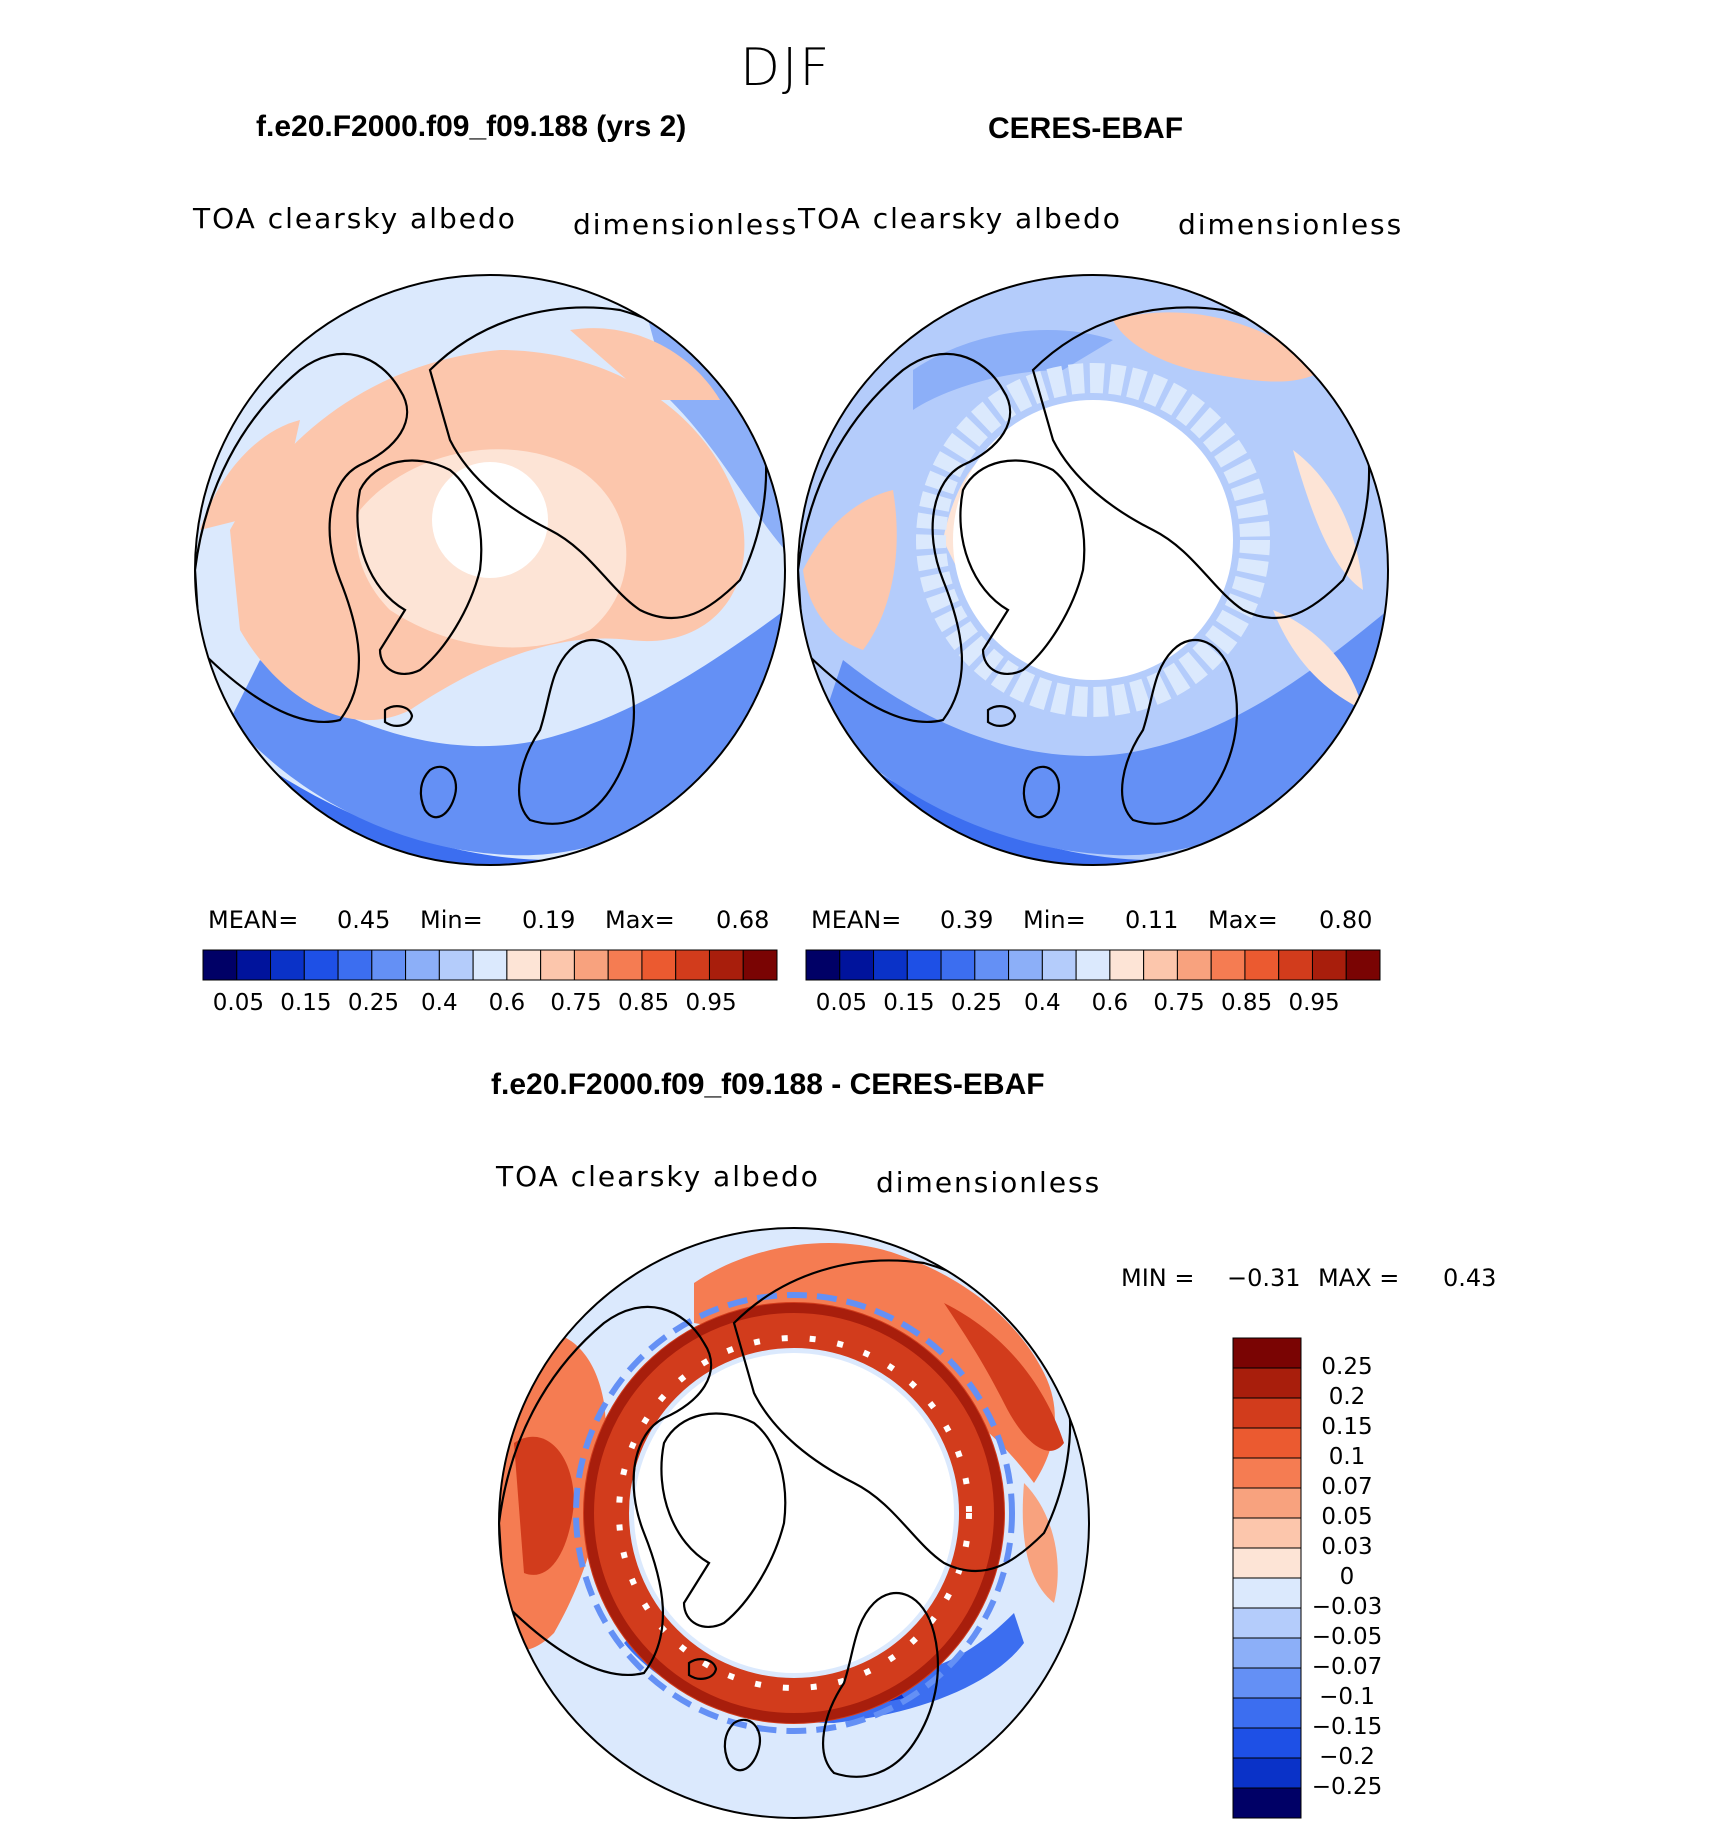  Describe the element at coordinates (1042, 1003) in the screenshot. I see `obs-colorbar-tick-label: 0.4` at that location.